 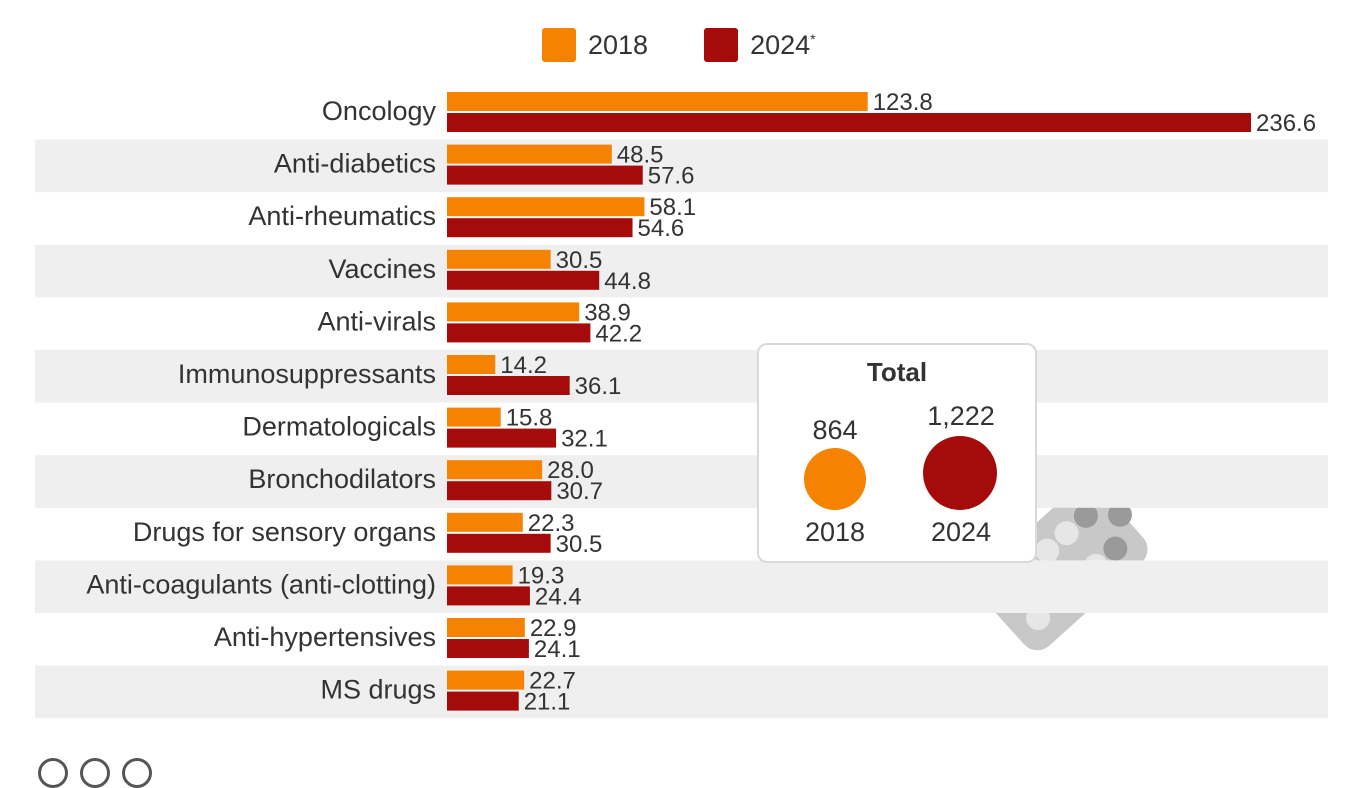 What do you see at coordinates (558, 596) in the screenshot?
I see `data-label: 24.4` at bounding box center [558, 596].